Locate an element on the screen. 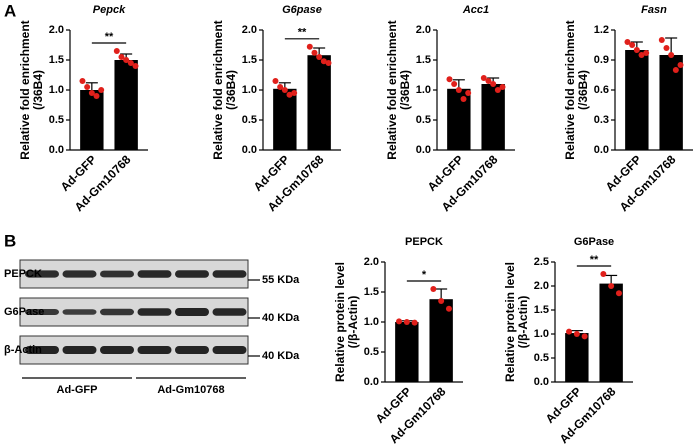  panel-label: A is located at coordinates (10, 10).